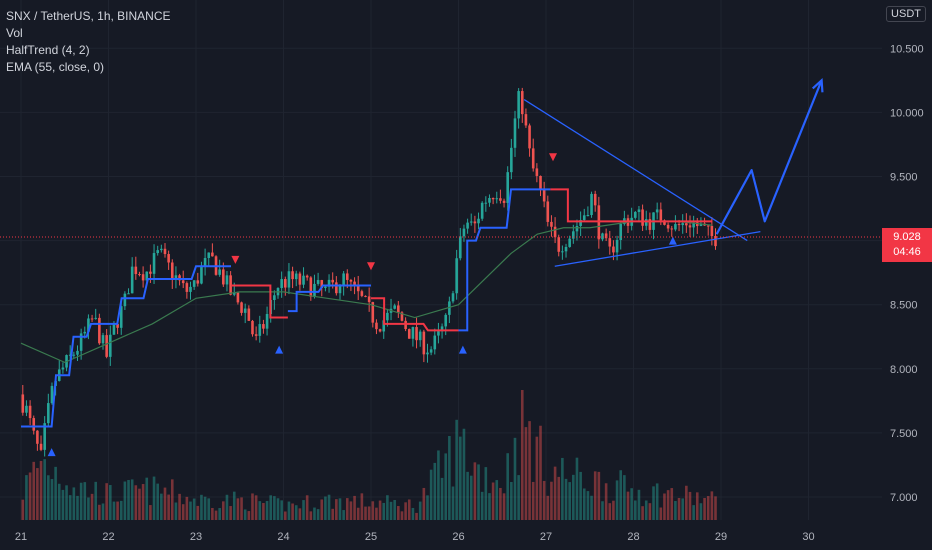 Image resolution: width=932 pixels, height=550 pixels. Describe the element at coordinates (904, 434) in the screenshot. I see `price-tick-label: 7.500` at that location.